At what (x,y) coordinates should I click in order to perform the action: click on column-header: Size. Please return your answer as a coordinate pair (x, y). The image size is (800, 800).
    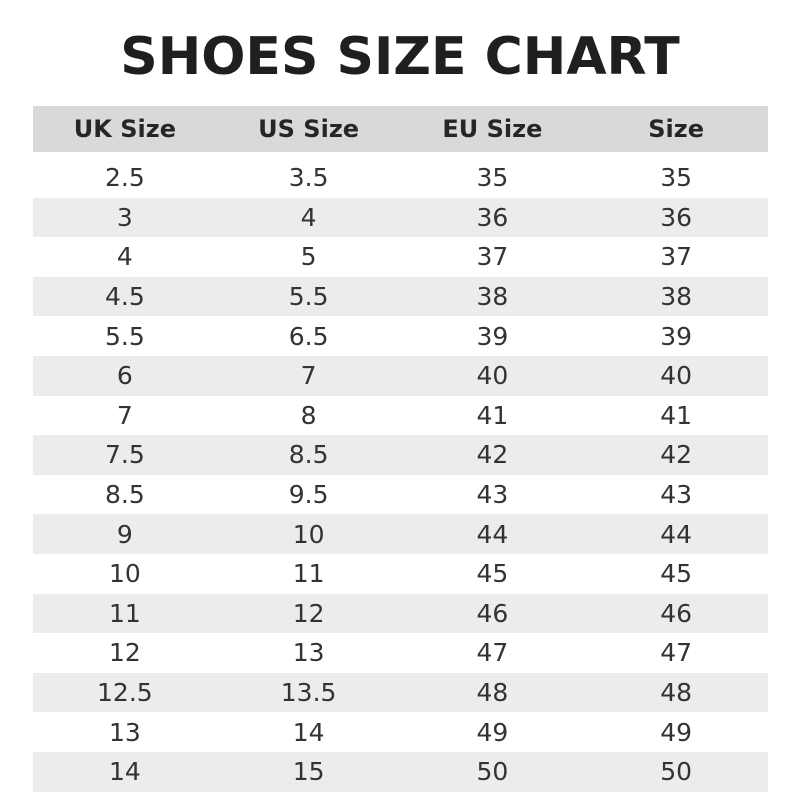
    Looking at the image, I should click on (676, 129).